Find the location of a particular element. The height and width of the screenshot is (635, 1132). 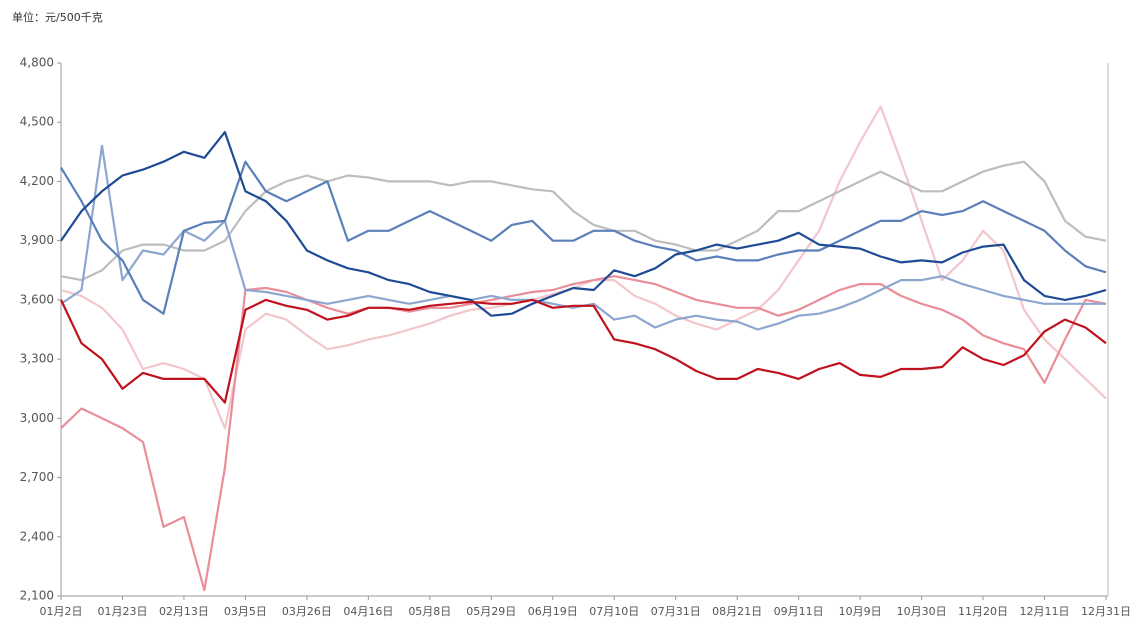

y-tick-label: 4,500 is located at coordinates (37, 122).